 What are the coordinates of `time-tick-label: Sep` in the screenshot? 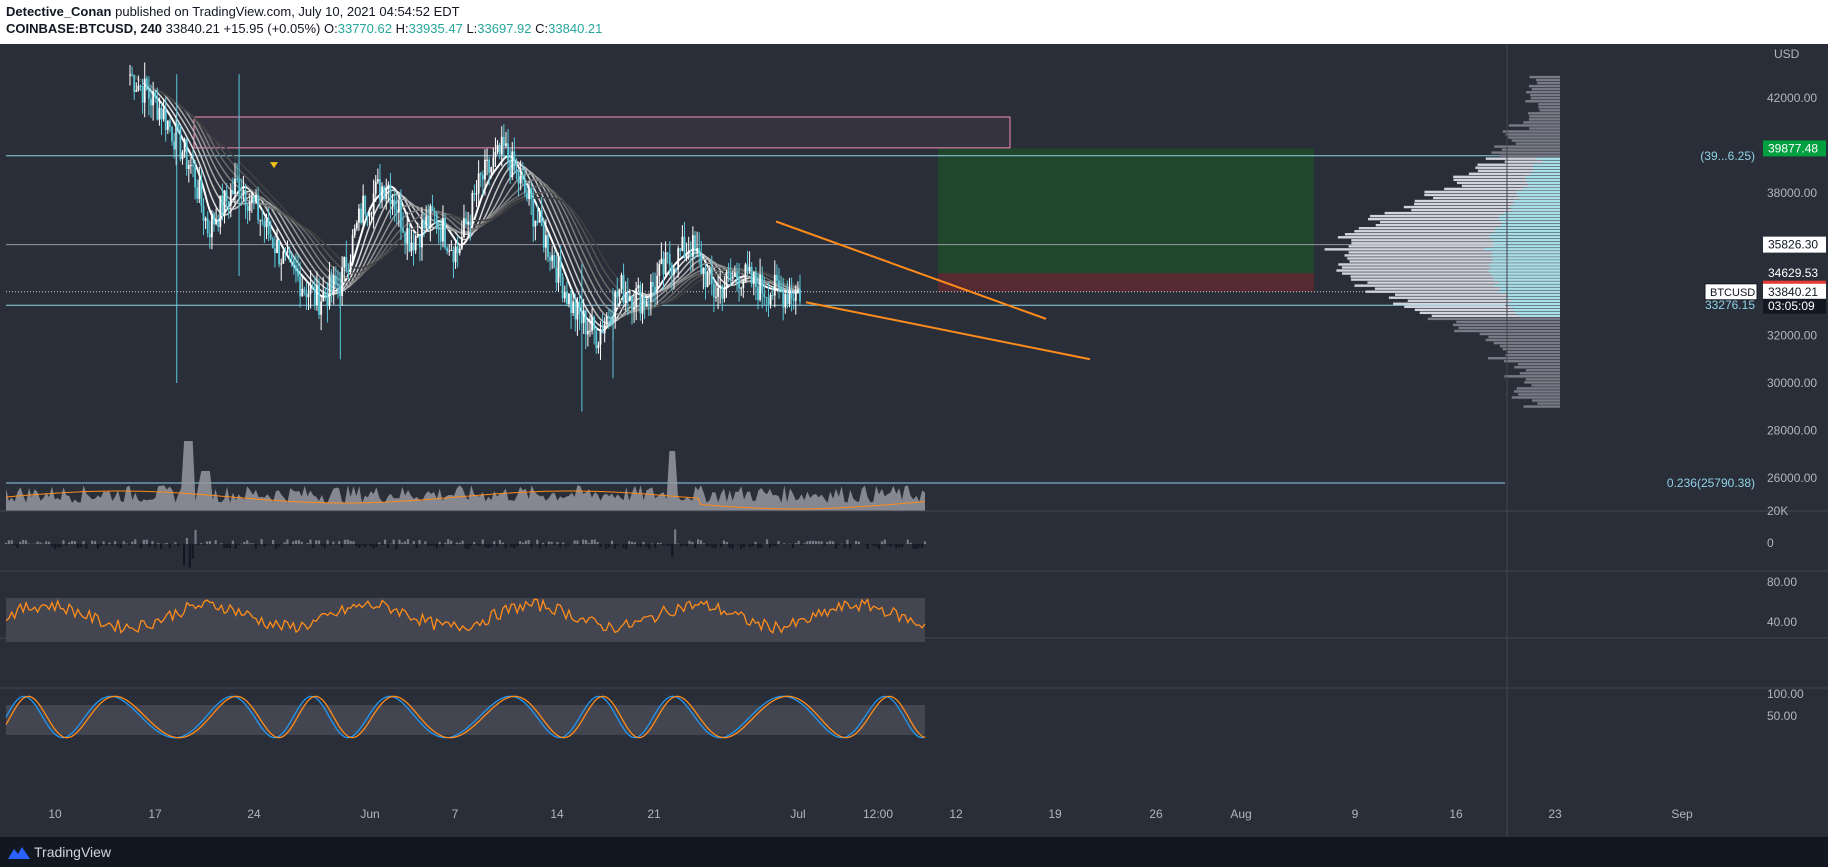 It's located at (1682, 814).